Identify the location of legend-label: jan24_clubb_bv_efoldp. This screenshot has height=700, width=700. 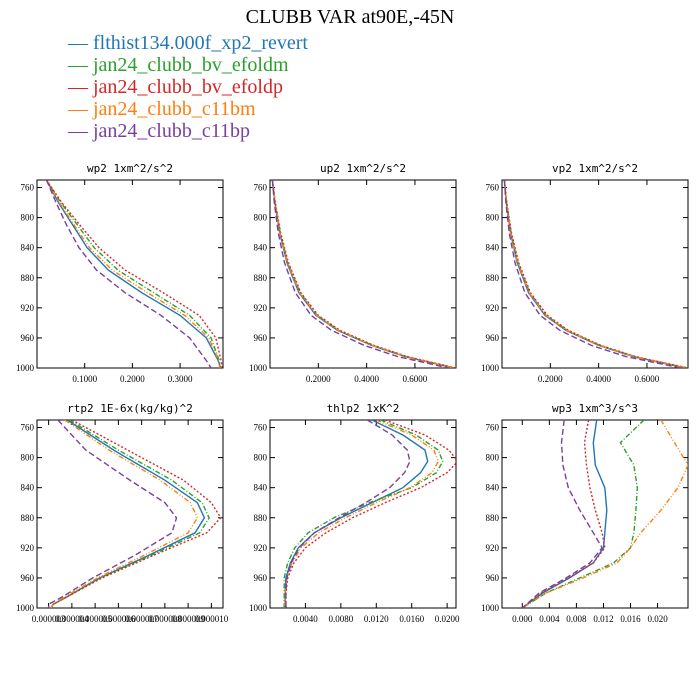
(188, 87).